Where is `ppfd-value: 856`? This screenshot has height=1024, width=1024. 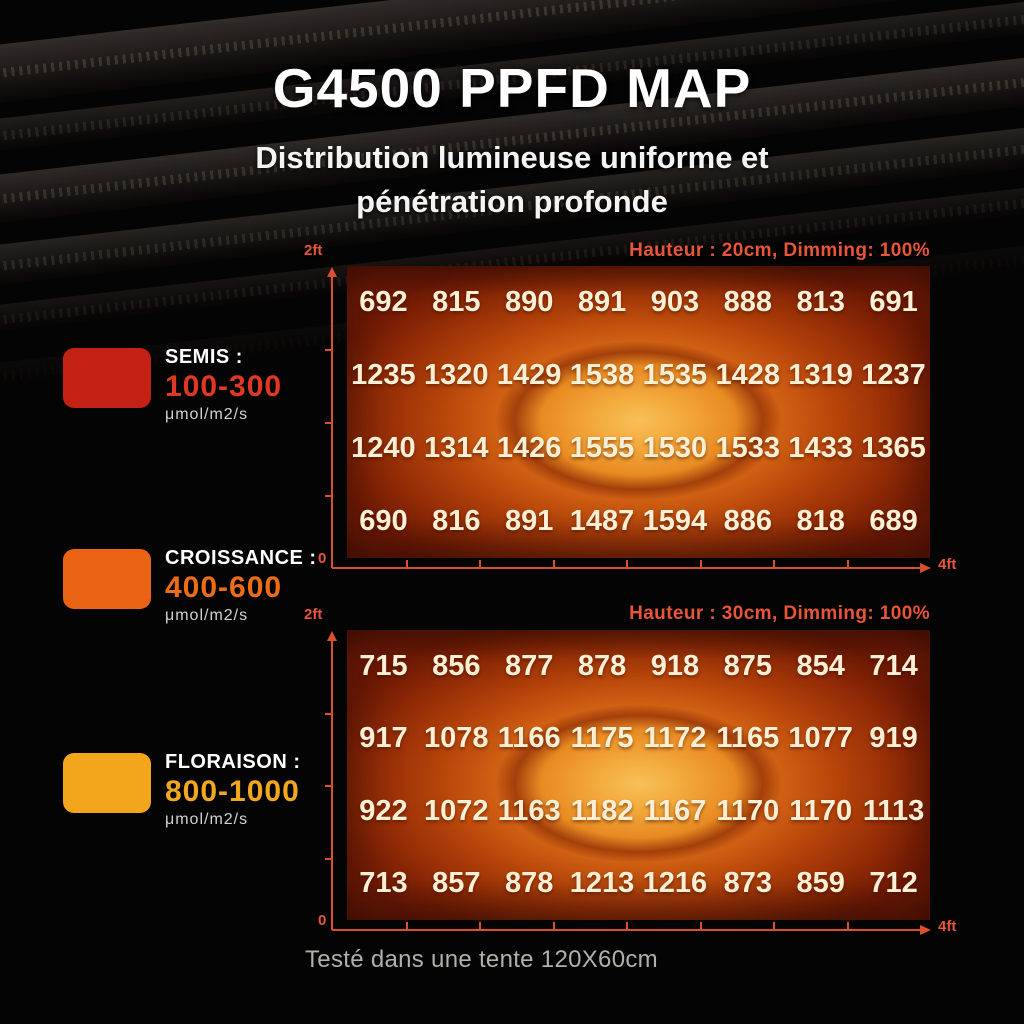
ppfd-value: 856 is located at coordinates (456, 665).